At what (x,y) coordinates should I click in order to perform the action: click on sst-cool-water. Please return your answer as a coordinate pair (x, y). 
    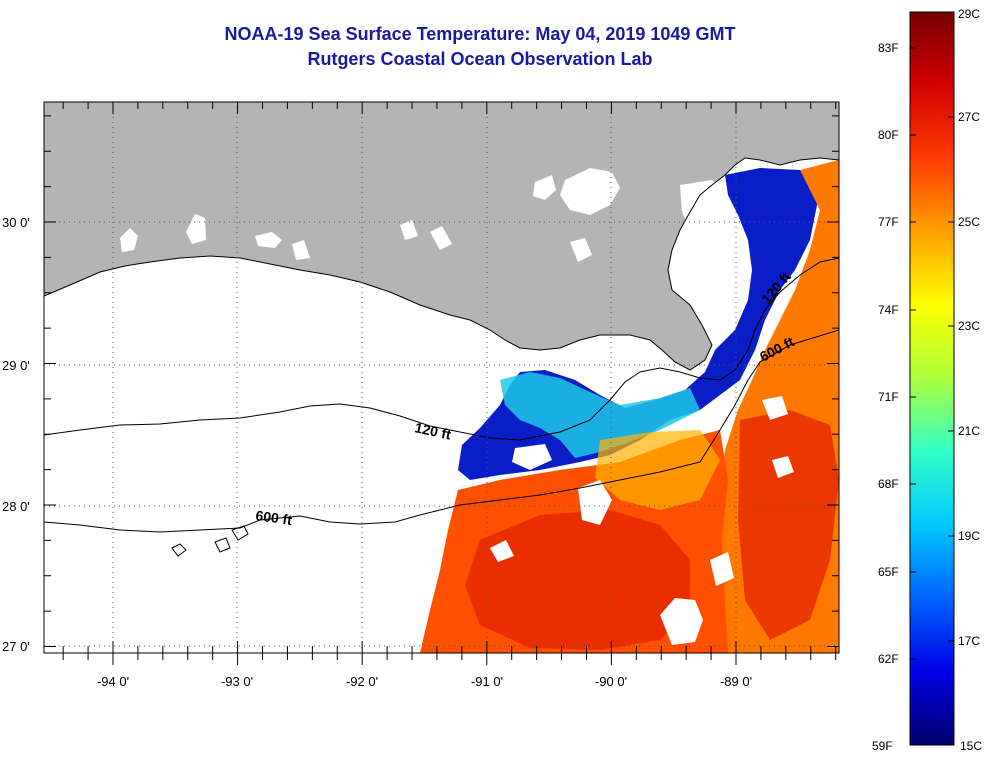
    Looking at the image, I should click on (600, 415).